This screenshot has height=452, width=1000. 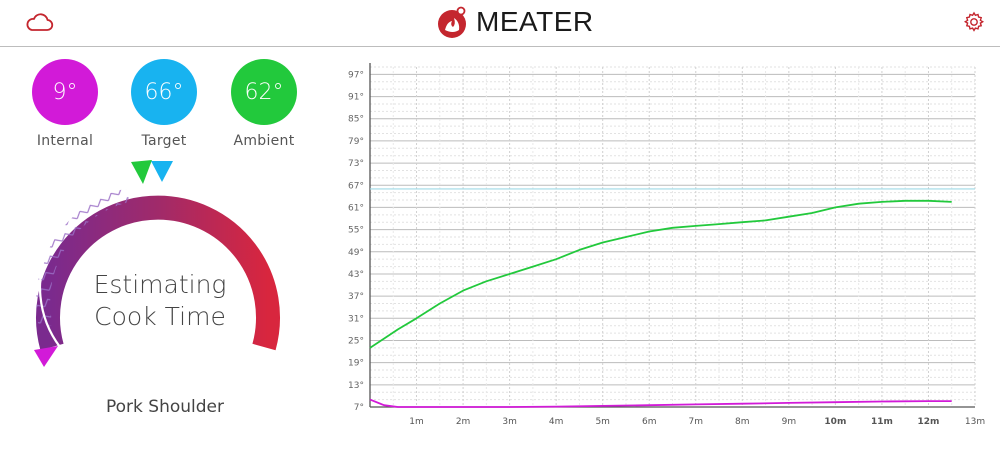 What do you see at coordinates (356, 120) in the screenshot?
I see `y-tick-label: 85°` at bounding box center [356, 120].